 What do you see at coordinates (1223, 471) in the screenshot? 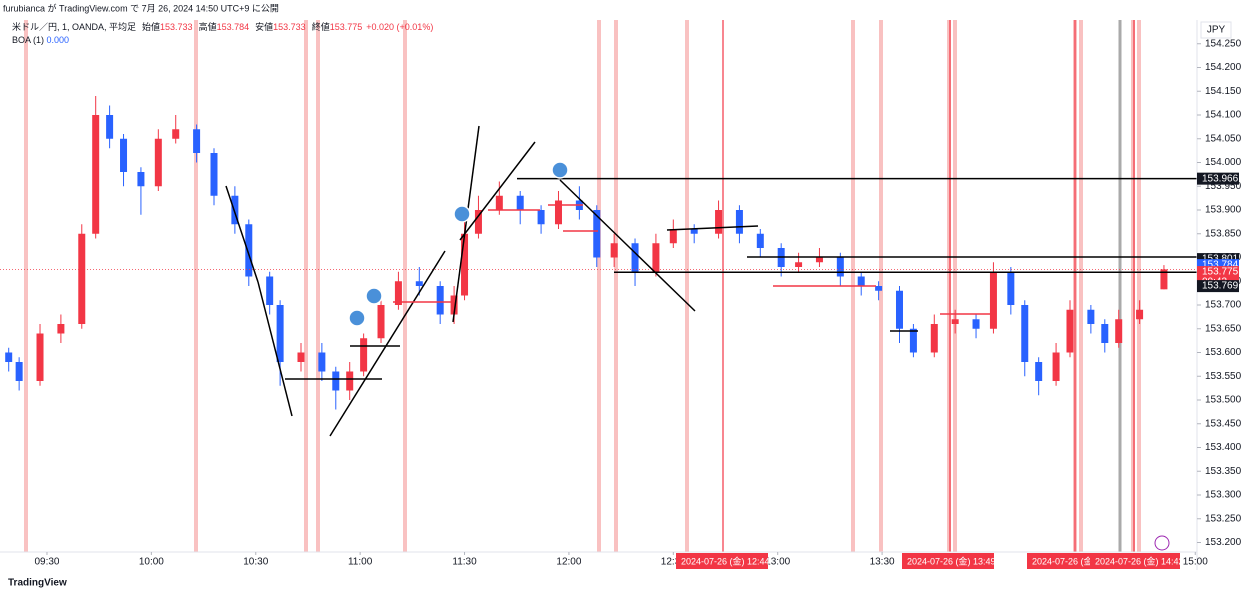
I see `y-tick-label: 153.350` at bounding box center [1223, 471].